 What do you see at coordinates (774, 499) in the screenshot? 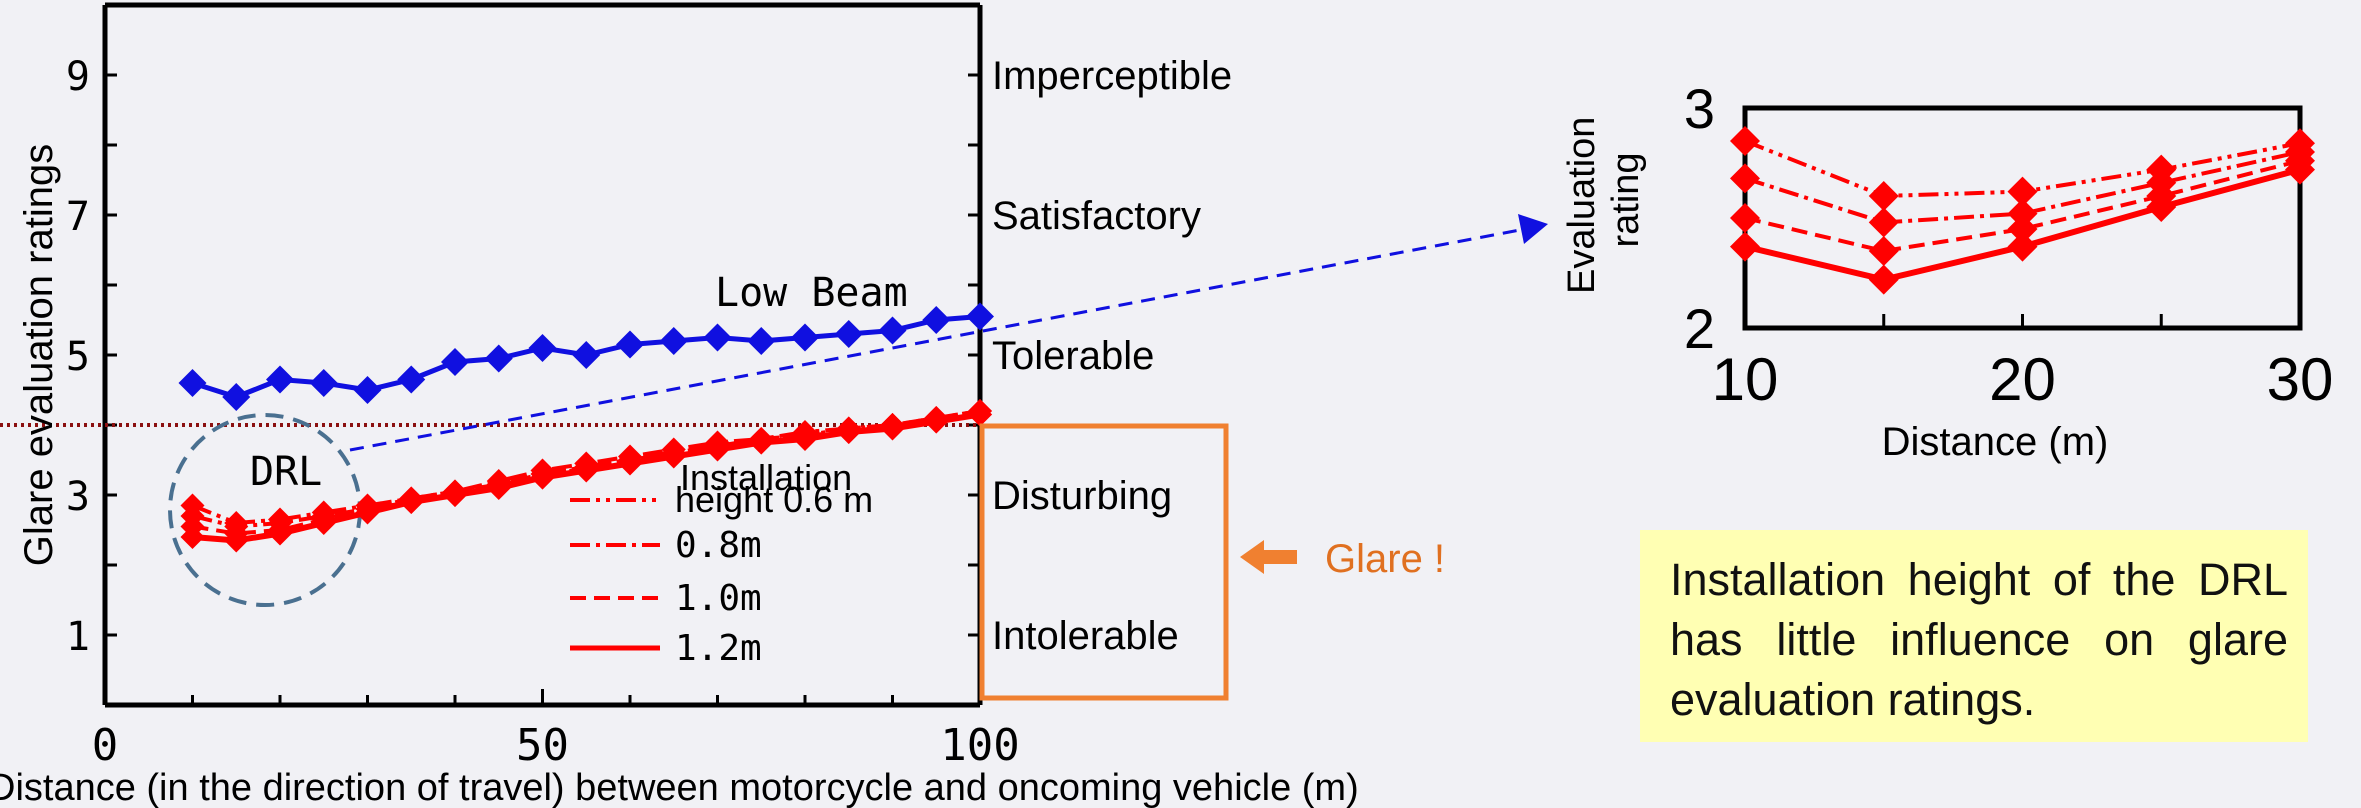
I see `legend-label: height 0.6 m` at bounding box center [774, 499].